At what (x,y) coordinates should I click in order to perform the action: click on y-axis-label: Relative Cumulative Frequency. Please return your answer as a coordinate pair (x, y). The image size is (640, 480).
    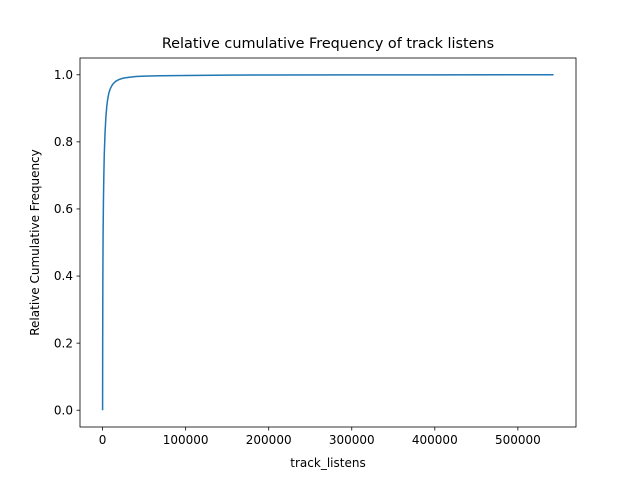
    Looking at the image, I should click on (35, 242).